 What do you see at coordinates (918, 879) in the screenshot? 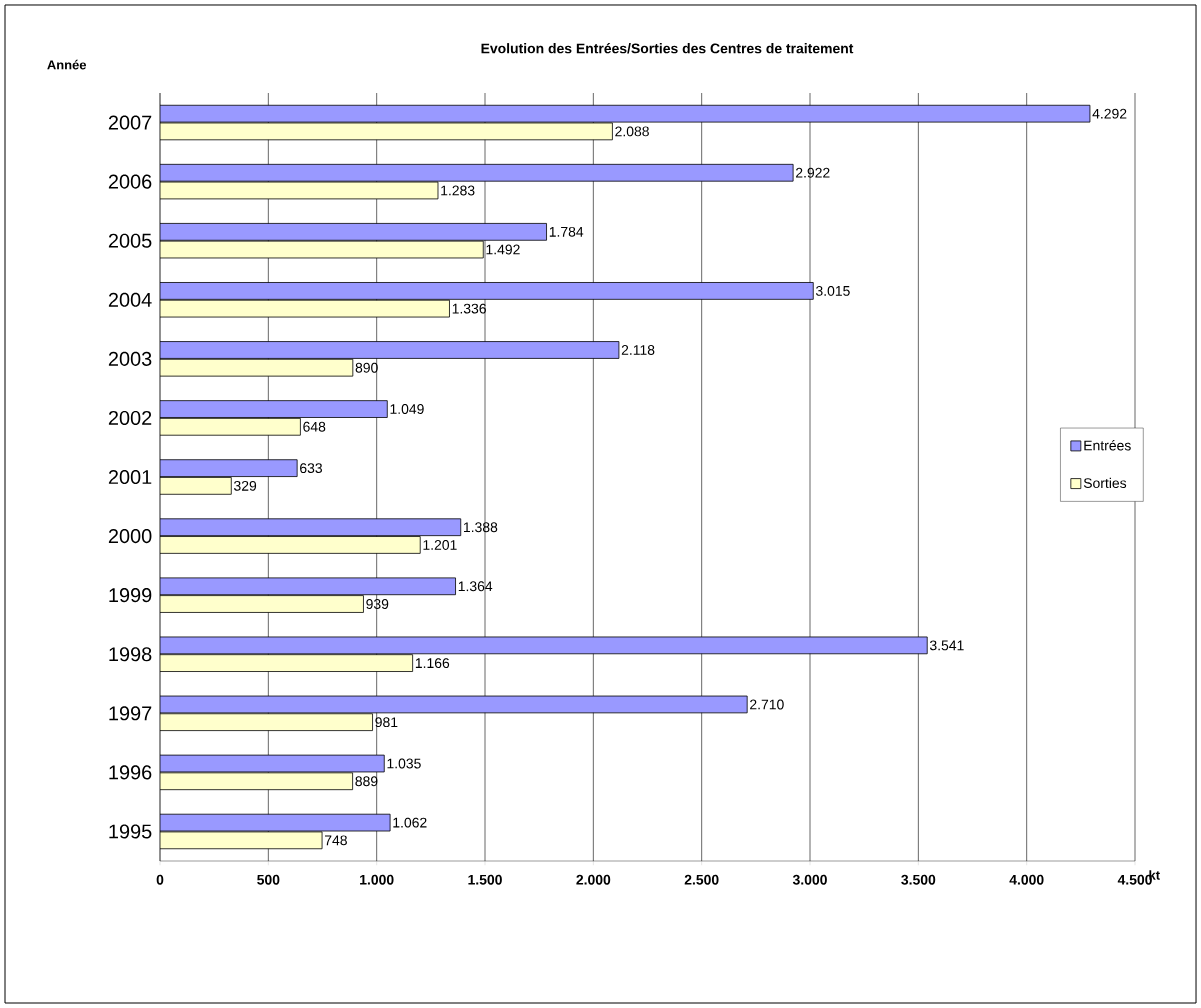
I see `x-tick-label: 3.500` at bounding box center [918, 879].